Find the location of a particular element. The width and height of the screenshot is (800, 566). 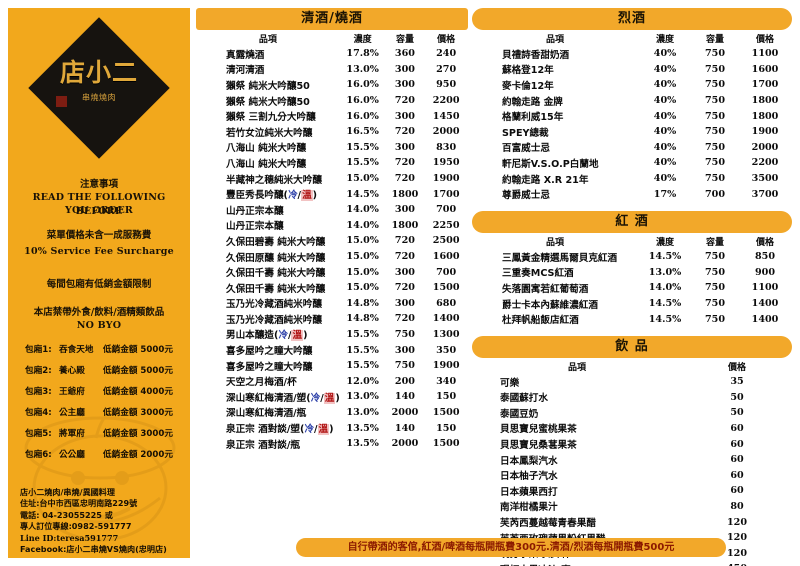

menu-item-name: 泉正宗 酒對談/塑(冷/溫) is located at coordinates (268, 428).